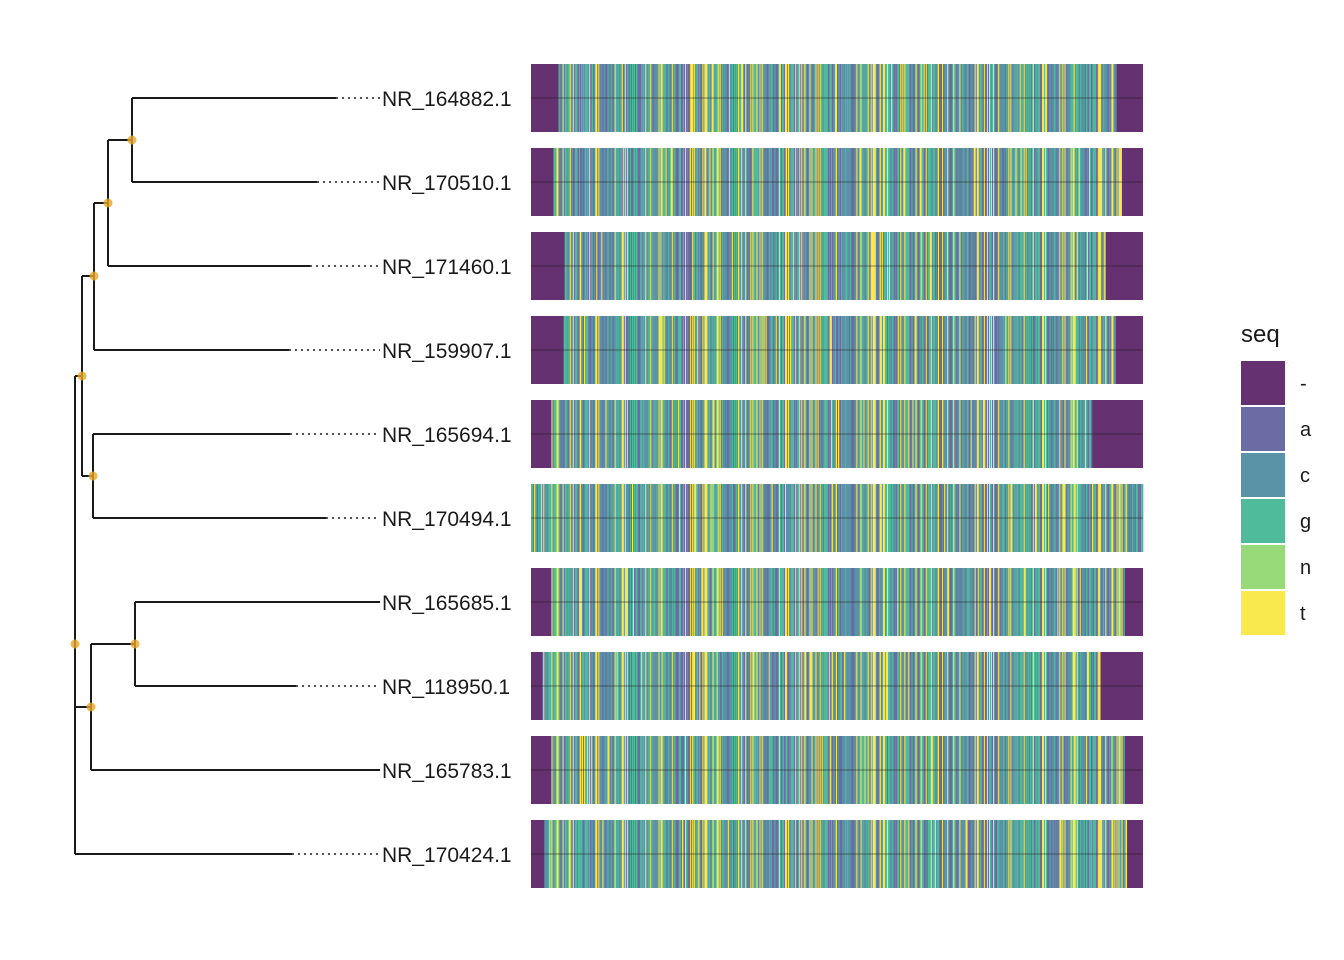 This screenshot has height=960, width=1344. What do you see at coordinates (447, 435) in the screenshot?
I see `tip-label: NR_165694.1` at bounding box center [447, 435].